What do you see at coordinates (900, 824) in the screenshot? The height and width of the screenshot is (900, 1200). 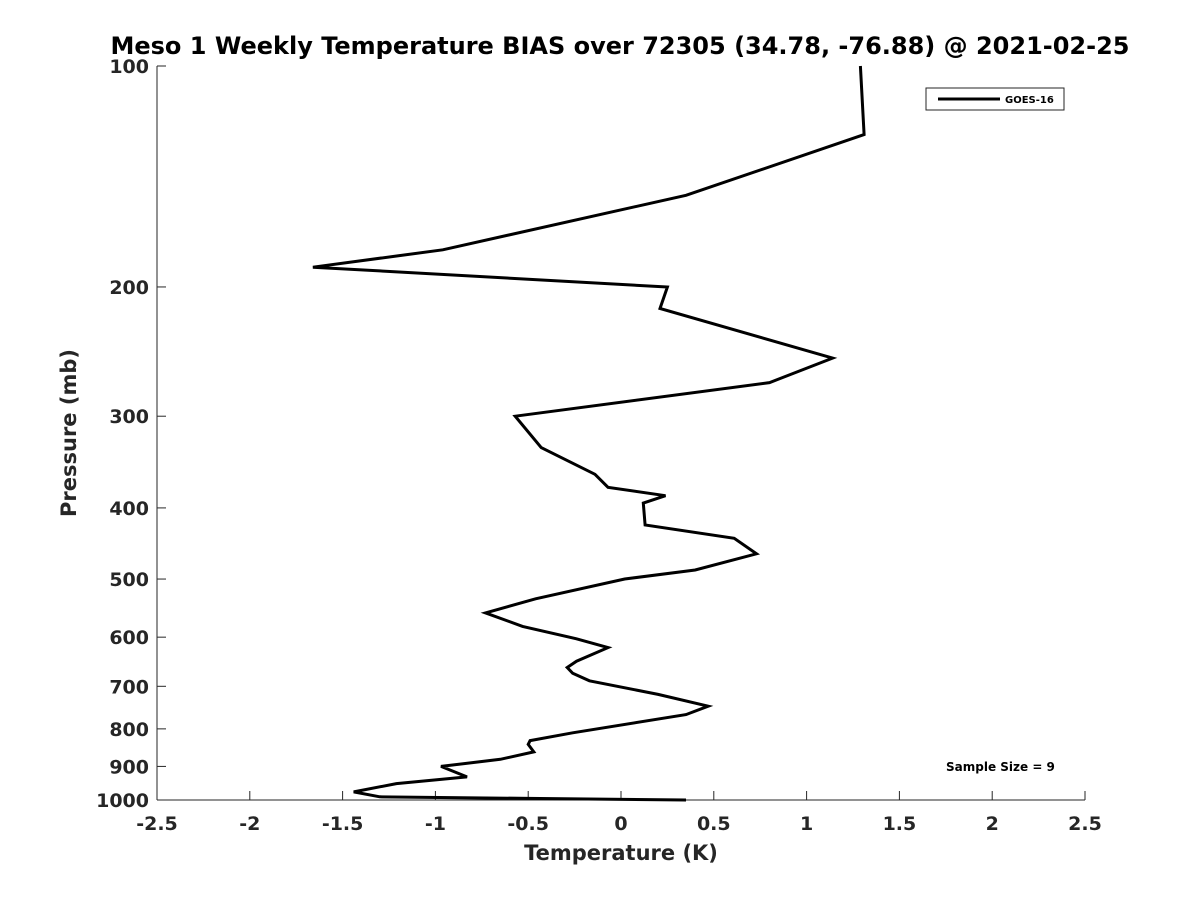 I see `x-tick-label: 1.5` at bounding box center [900, 824].